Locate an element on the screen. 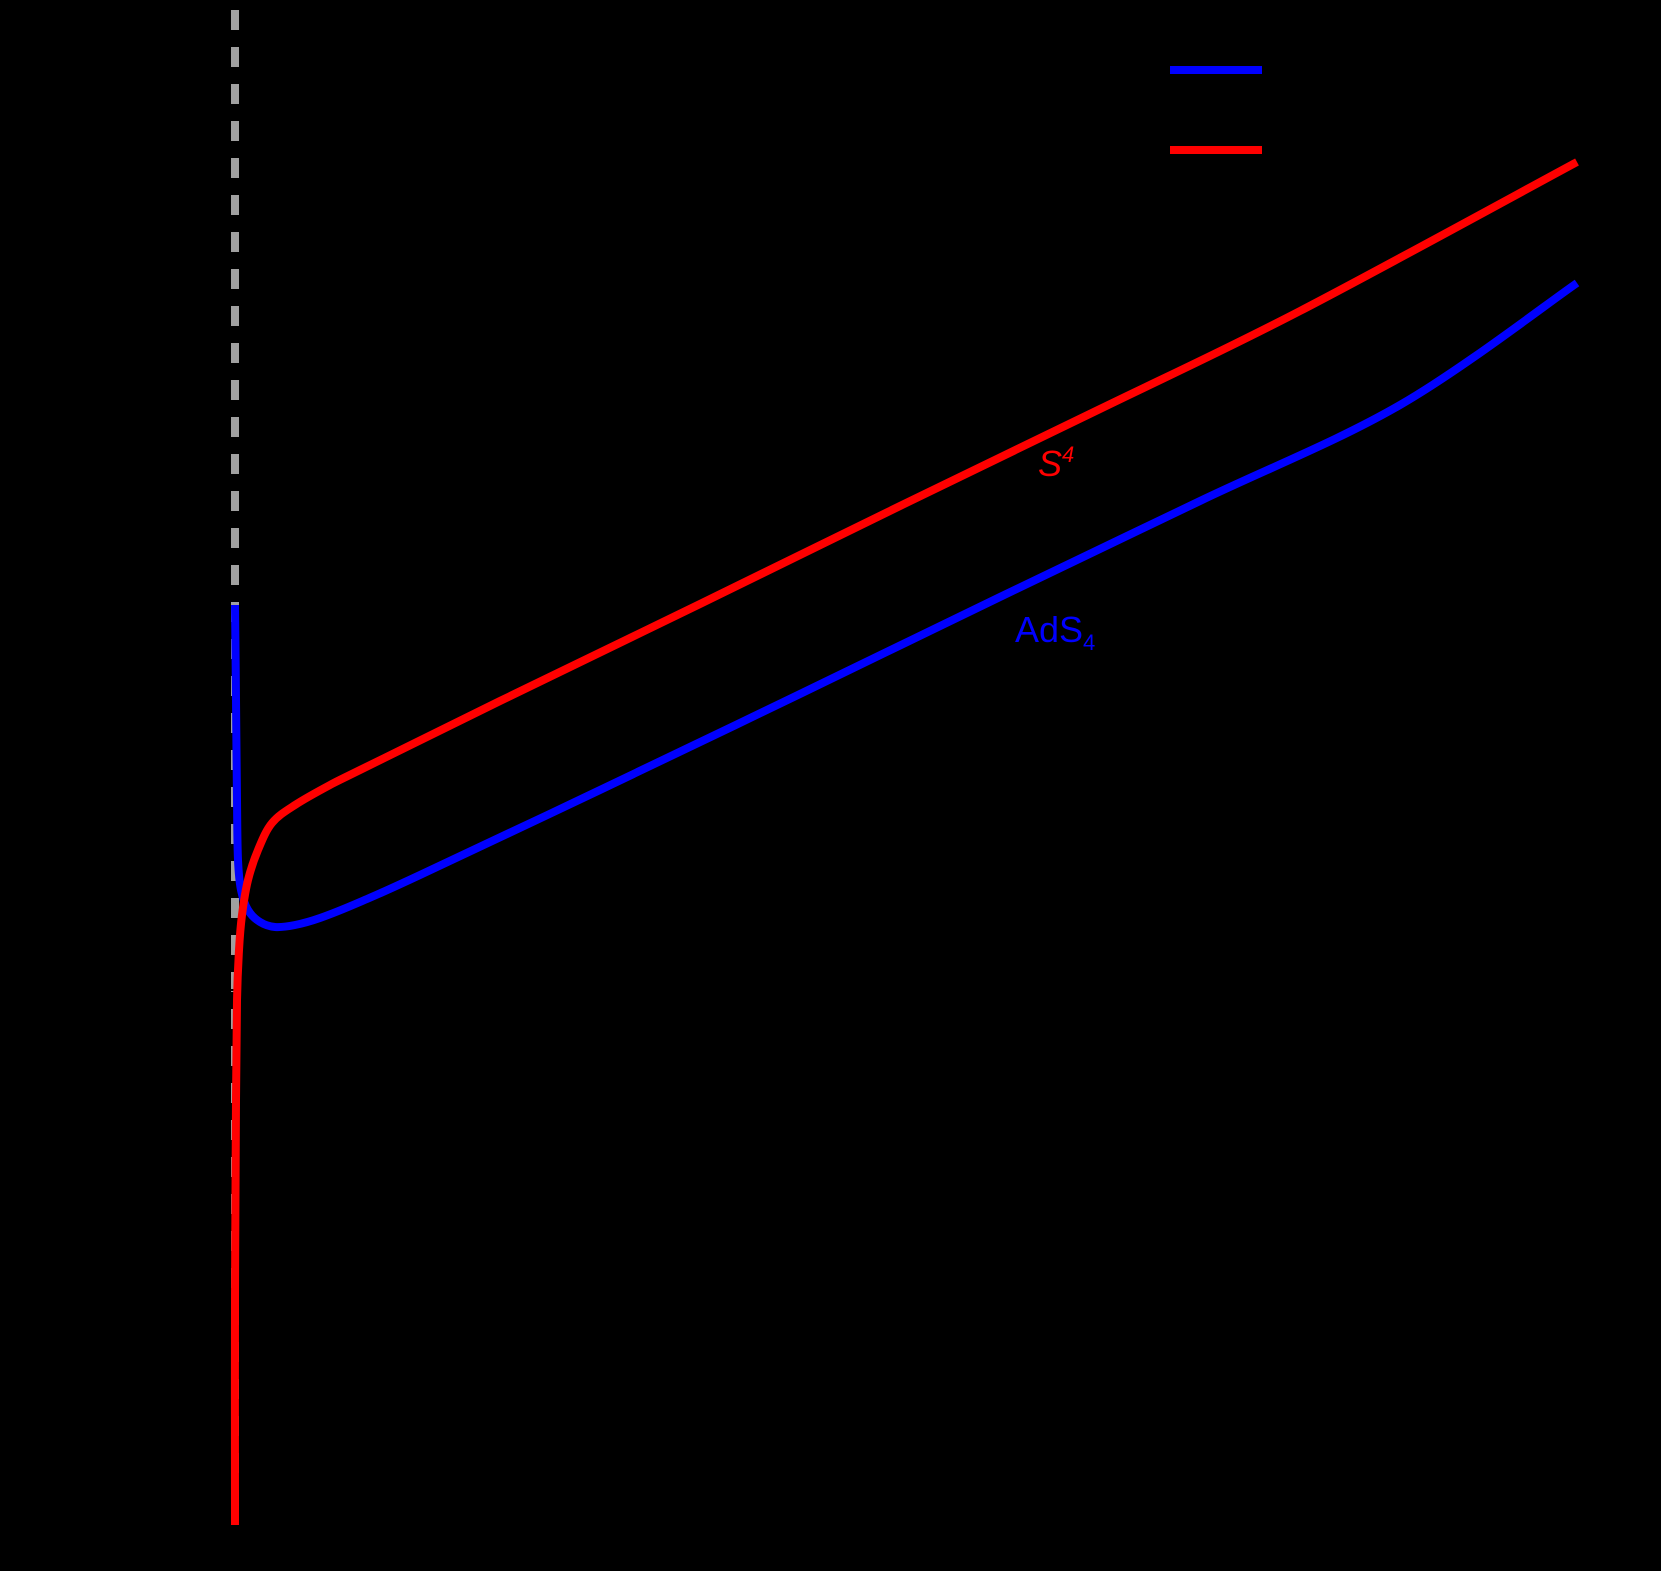 This screenshot has width=1661, height=1571. legend is located at coordinates (1223, 110).